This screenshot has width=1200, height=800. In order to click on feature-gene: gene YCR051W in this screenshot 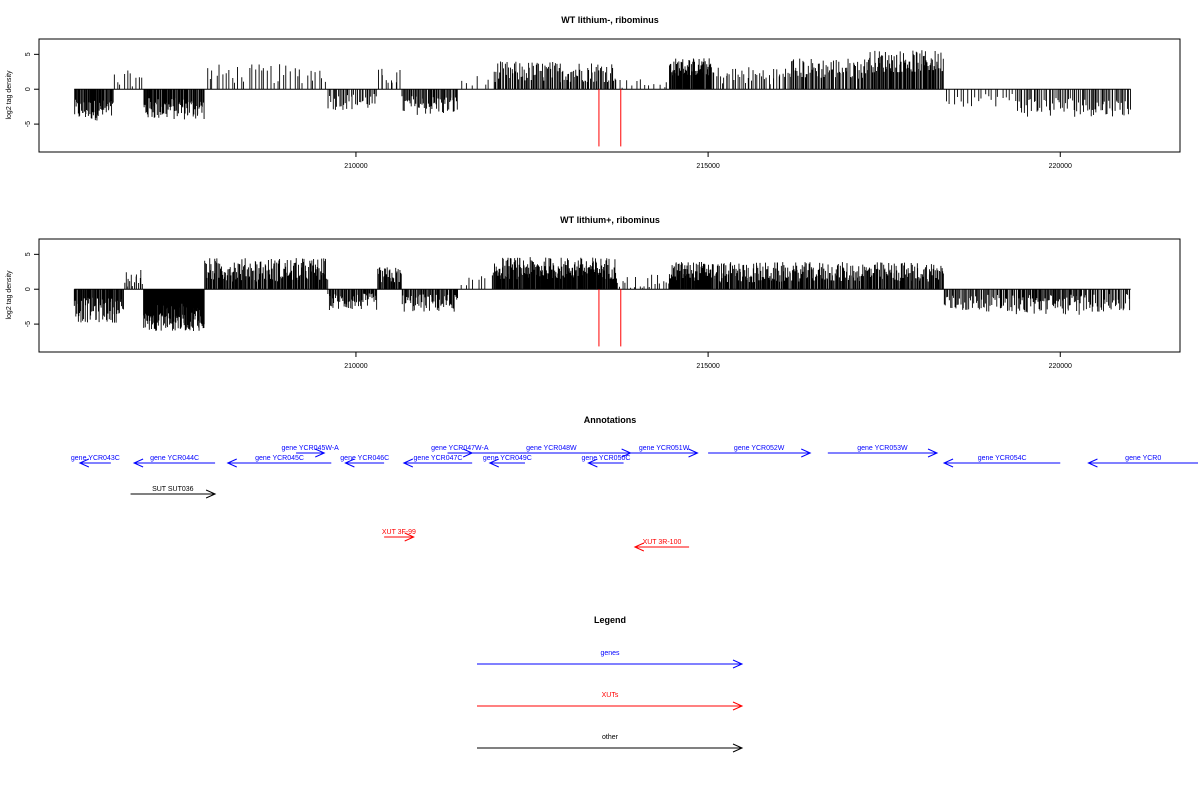, I will do `click(664, 451)`.